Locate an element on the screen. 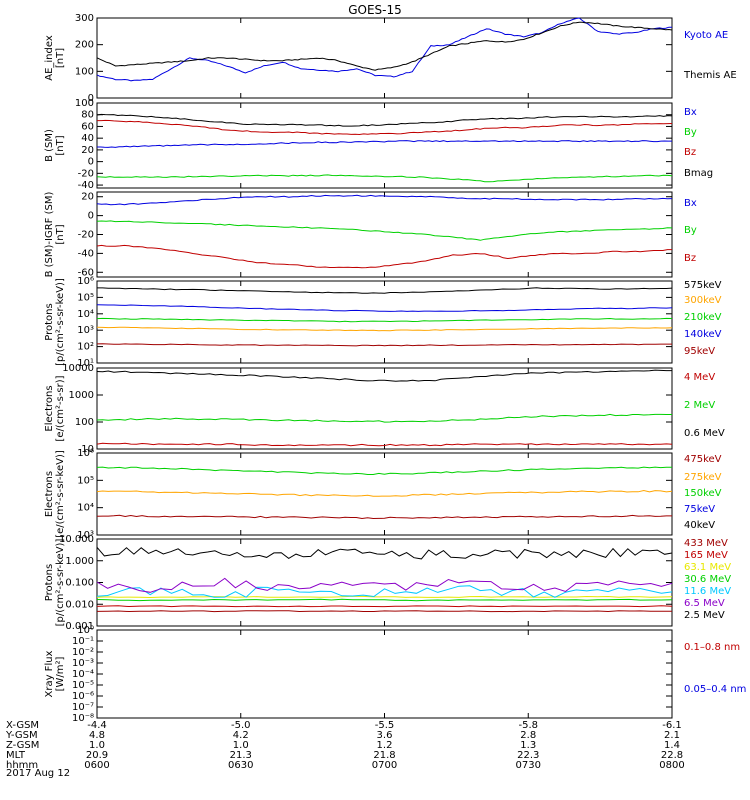 The image size is (750, 800). x-row-value: 1.0 is located at coordinates (241, 745).